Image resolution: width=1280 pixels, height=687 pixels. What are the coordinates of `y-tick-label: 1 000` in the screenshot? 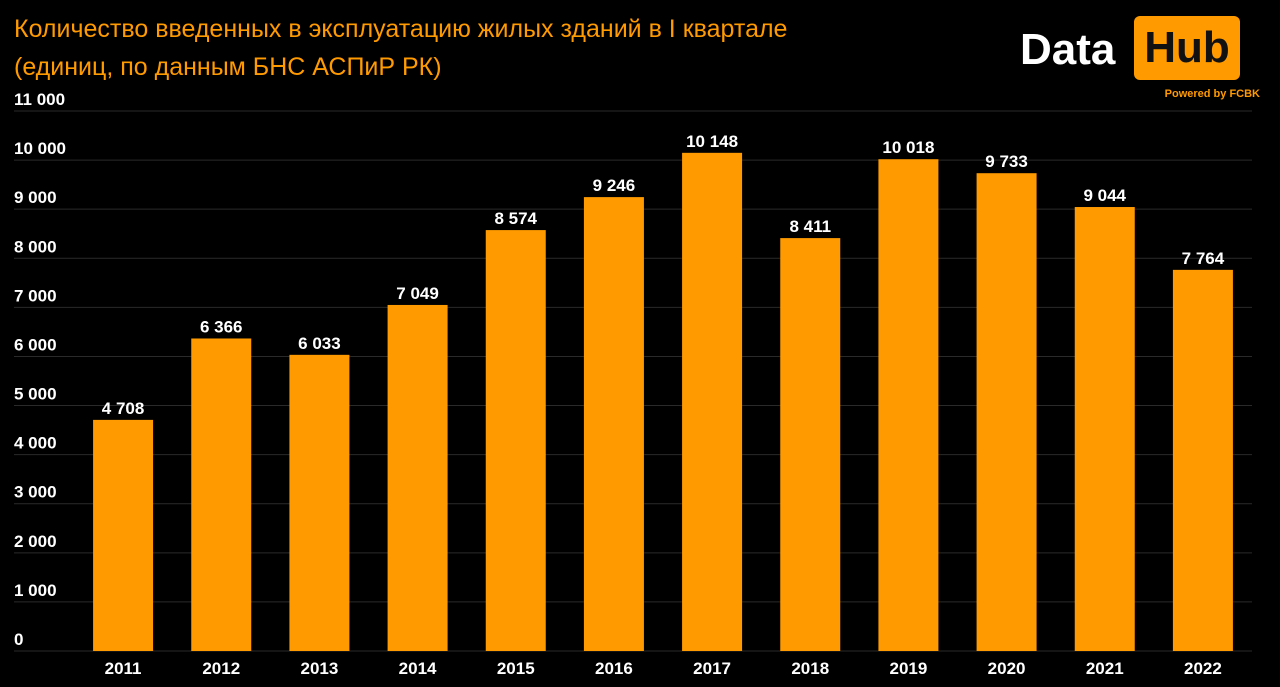 It's located at (35, 590).